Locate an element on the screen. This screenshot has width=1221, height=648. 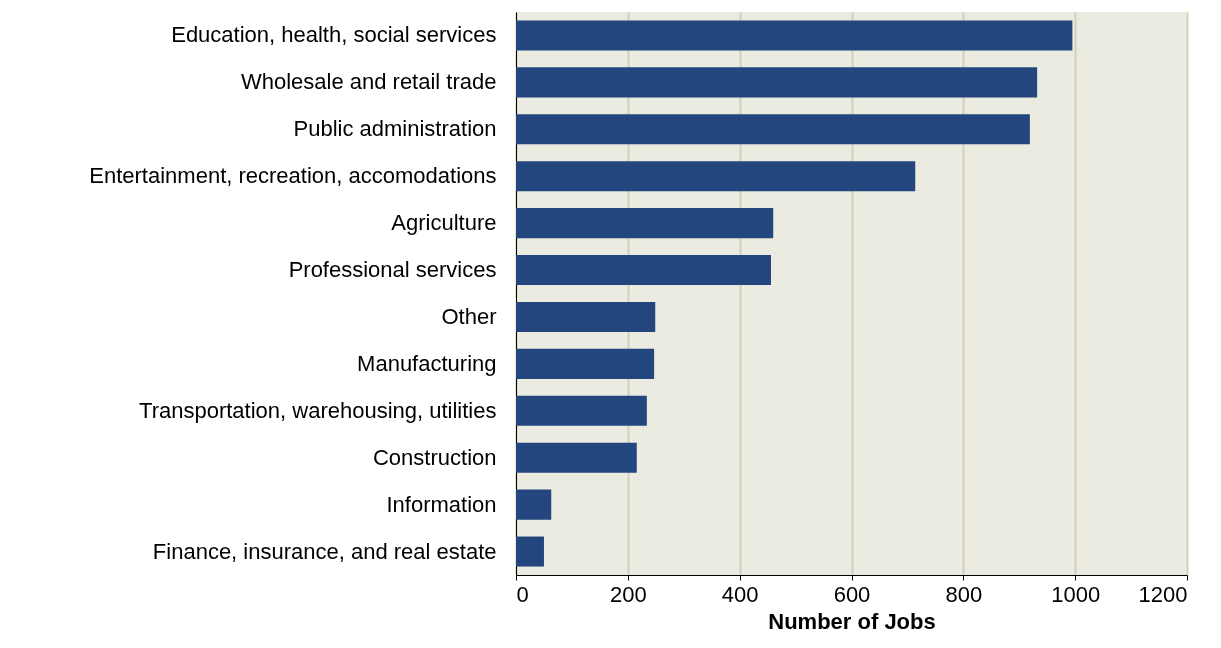
y-tick-label: Education, health, social services is located at coordinates (334, 35).